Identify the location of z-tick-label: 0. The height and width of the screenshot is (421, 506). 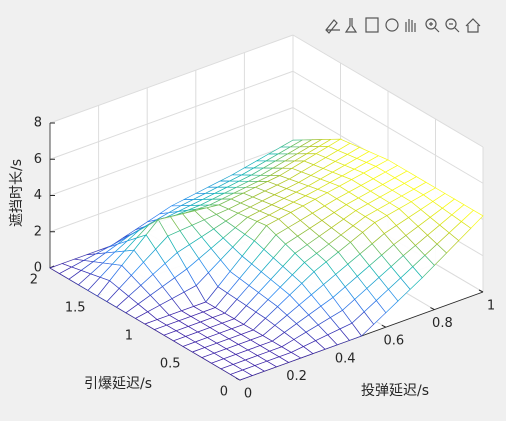
(38, 268).